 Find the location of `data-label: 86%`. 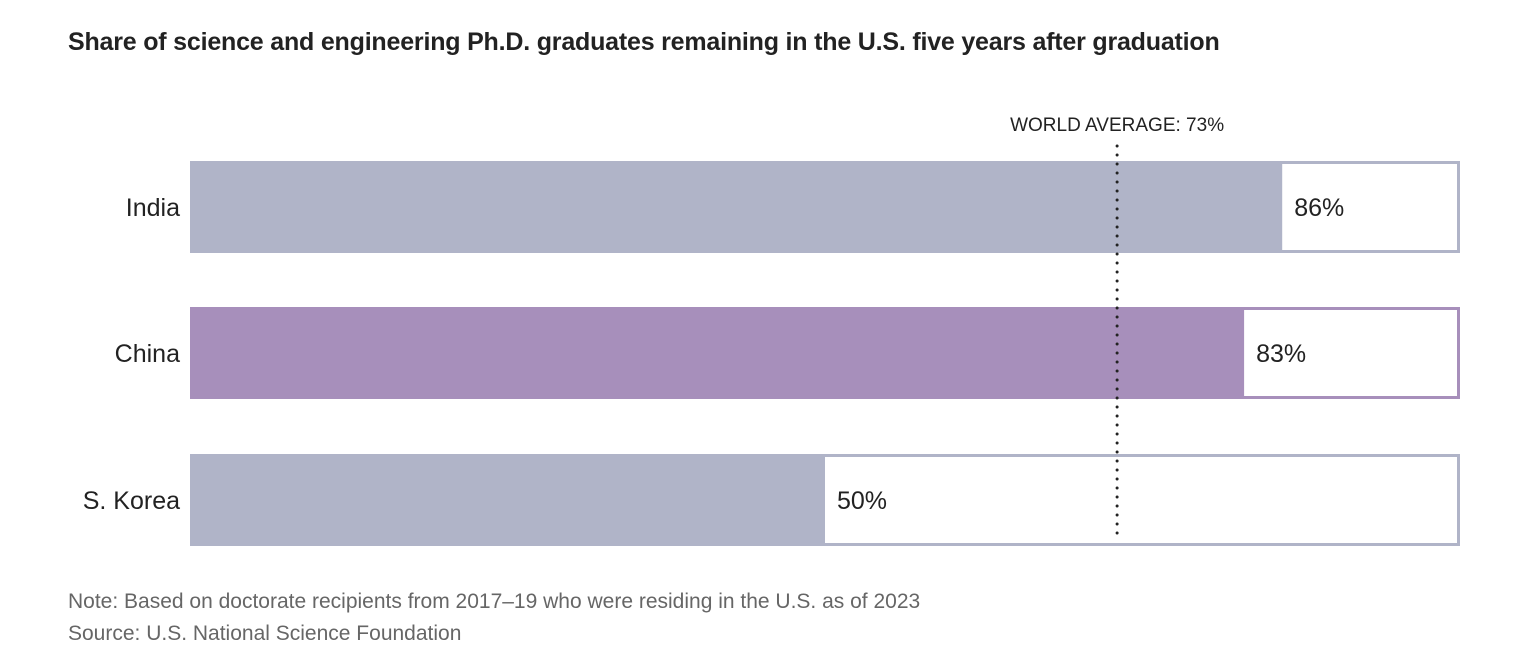

data-label: 86% is located at coordinates (1319, 208).